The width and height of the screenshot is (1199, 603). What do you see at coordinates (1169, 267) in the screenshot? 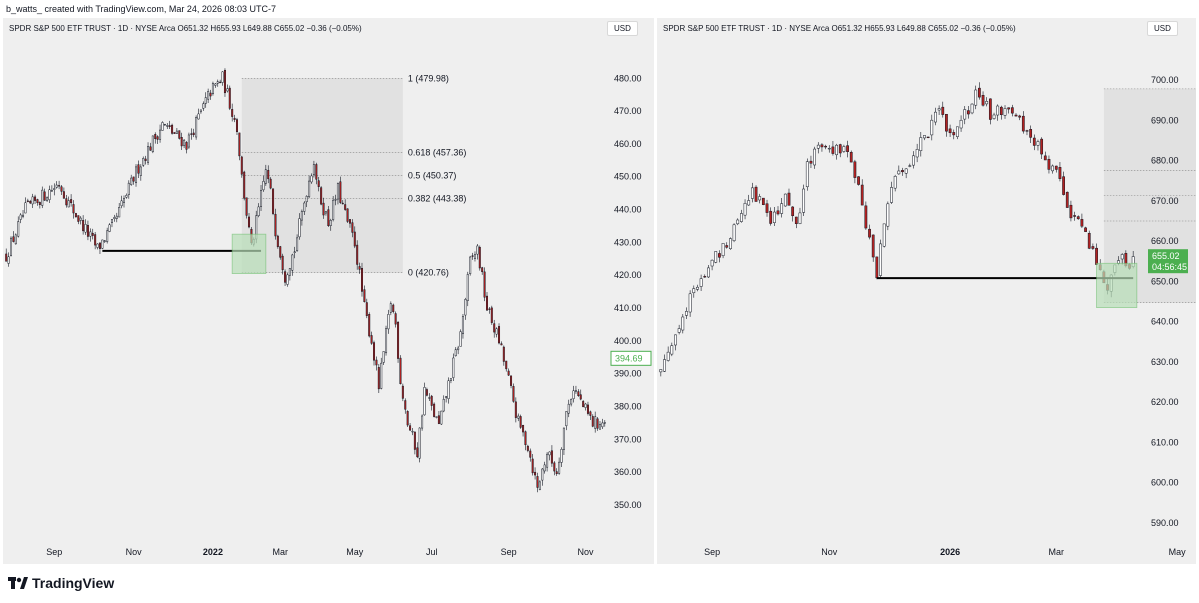
I see `countdown-label: 04:56:45` at bounding box center [1169, 267].